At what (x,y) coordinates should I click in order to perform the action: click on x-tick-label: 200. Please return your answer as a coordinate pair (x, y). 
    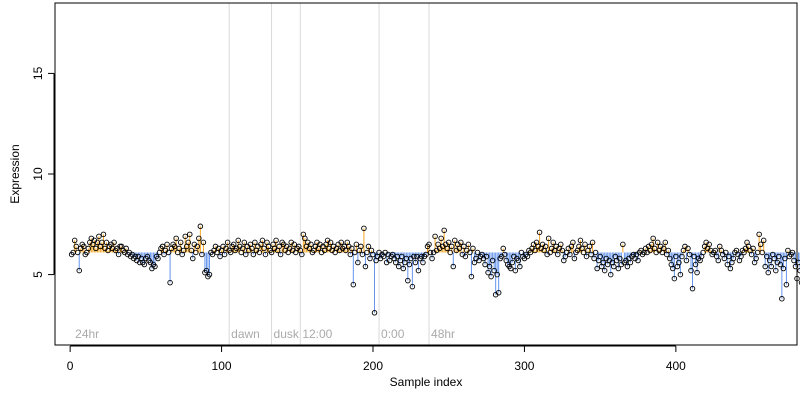
    Looking at the image, I should click on (373, 366).